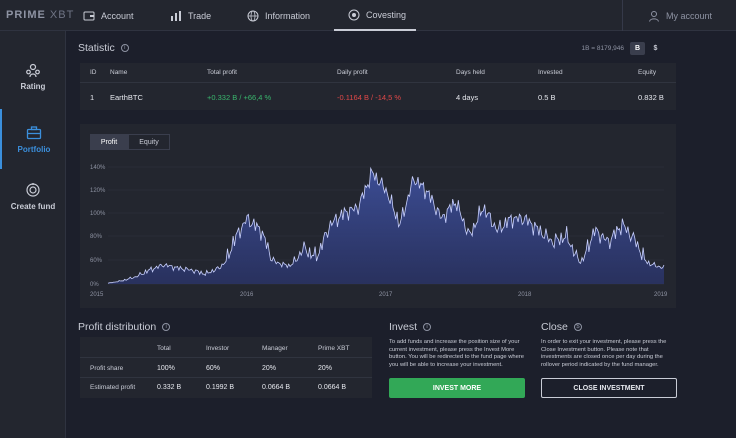 The image size is (736, 438). What do you see at coordinates (34, 149) in the screenshot?
I see `sidebar-item-label: Portfolio` at bounding box center [34, 149].